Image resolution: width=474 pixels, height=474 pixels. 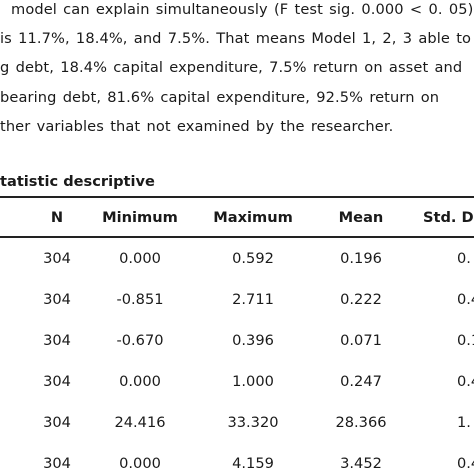 I want to click on cell-std-dev: 1., so click(x=464, y=422).